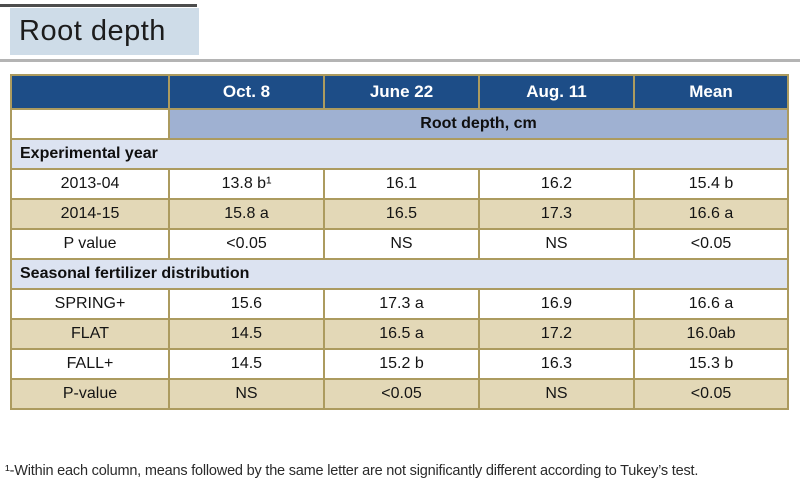 The width and height of the screenshot is (800, 490). What do you see at coordinates (711, 364) in the screenshot?
I see `cell-mean: 15.3 b` at bounding box center [711, 364].